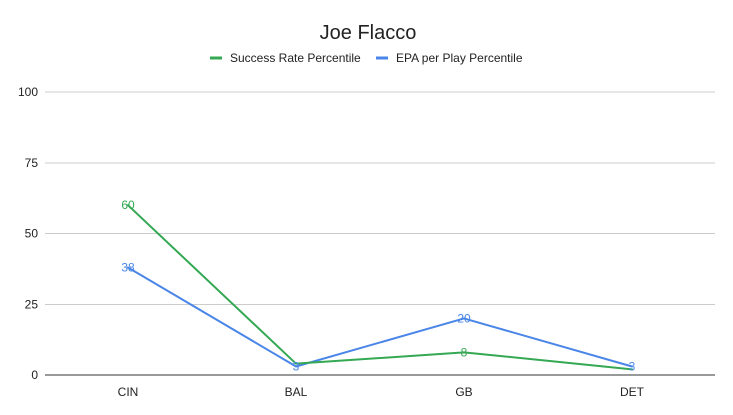  Describe the element at coordinates (128, 267) in the screenshot. I see `data-label: 38` at that location.